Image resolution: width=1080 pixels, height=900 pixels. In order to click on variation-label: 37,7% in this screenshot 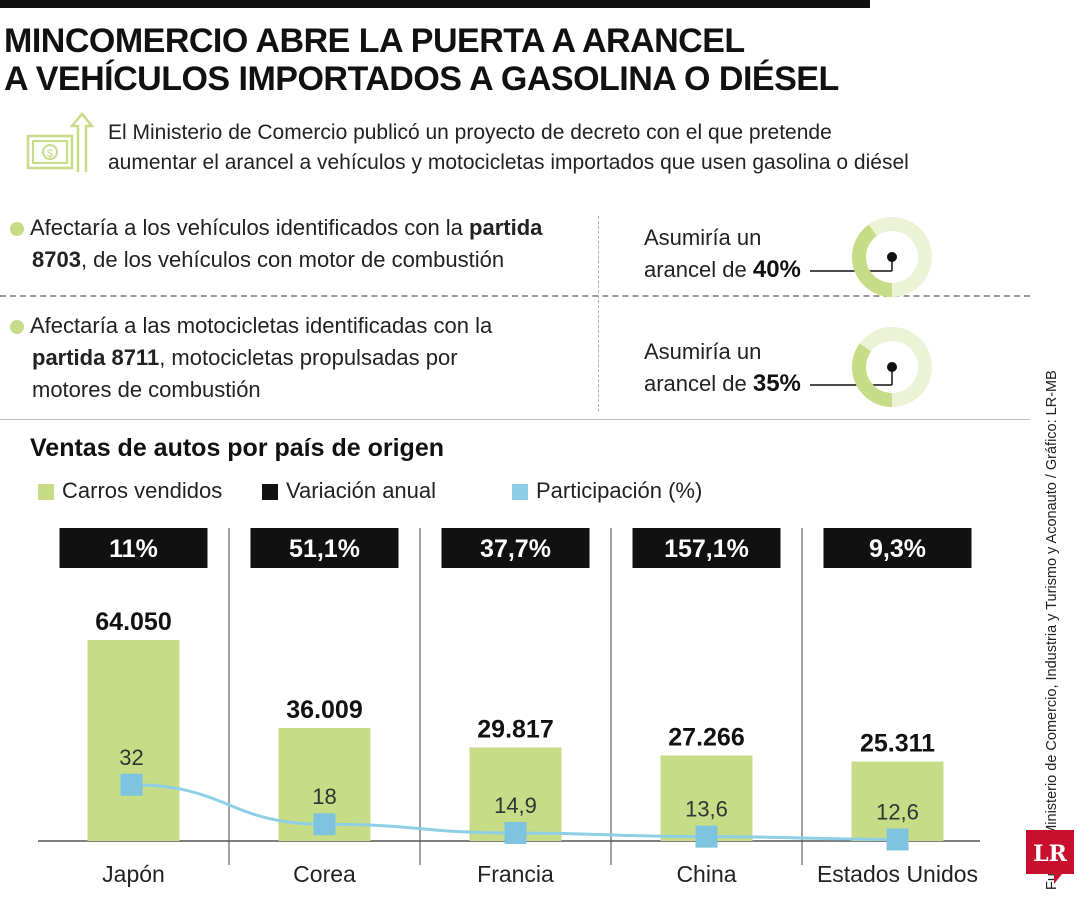, I will do `click(515, 549)`.